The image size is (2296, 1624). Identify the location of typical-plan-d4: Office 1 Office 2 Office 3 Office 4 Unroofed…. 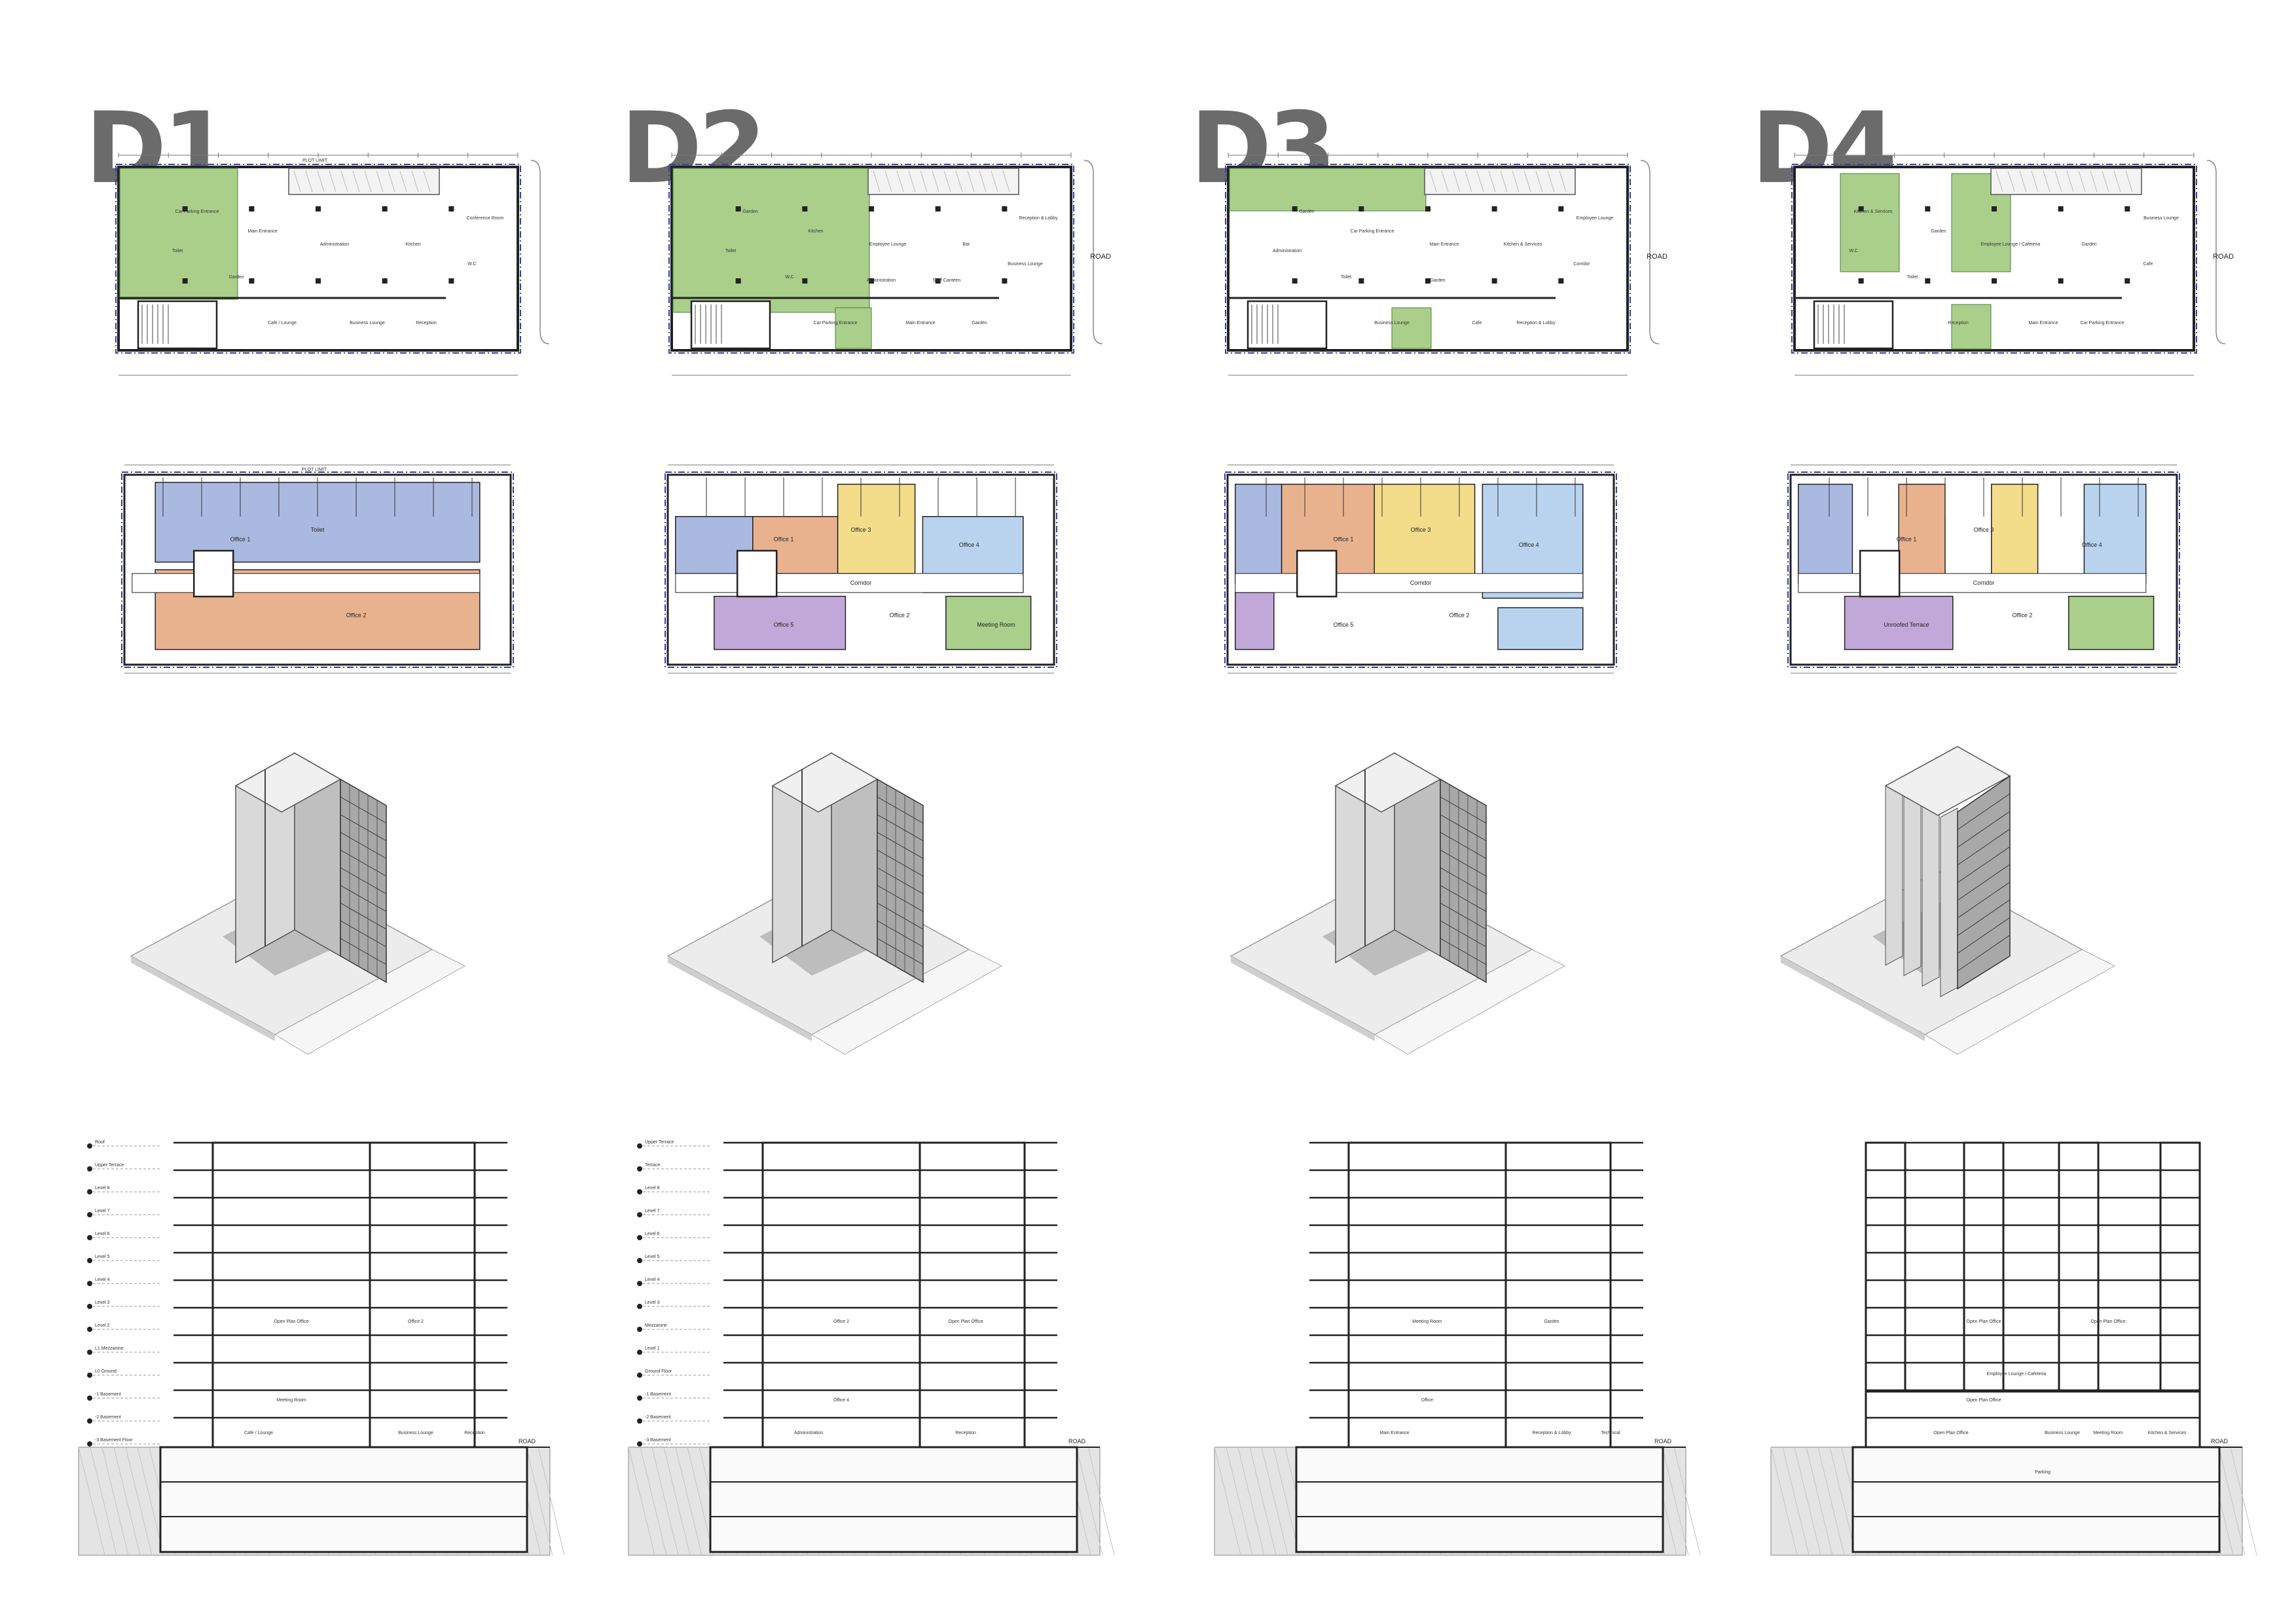
(1983, 569).